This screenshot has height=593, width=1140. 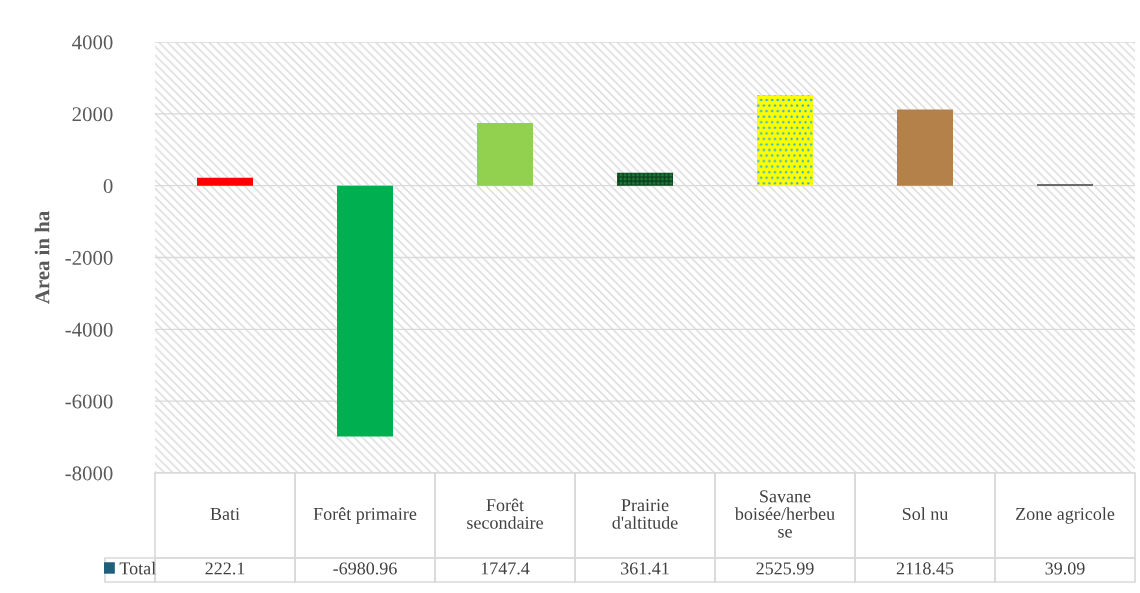 I want to click on data-label: 2118.45, so click(x=925, y=568).